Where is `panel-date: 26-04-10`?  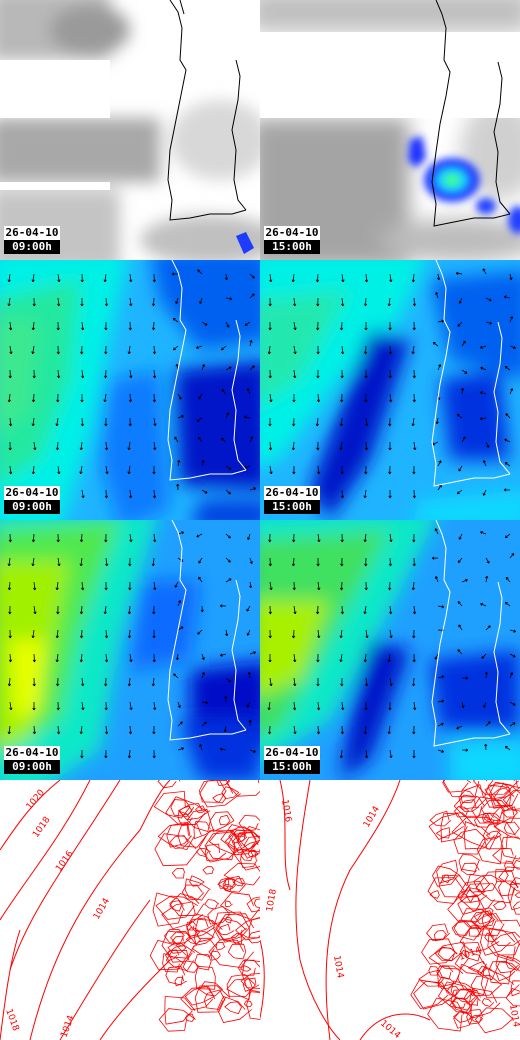
panel-date: 26-04-10 is located at coordinates (32, 493).